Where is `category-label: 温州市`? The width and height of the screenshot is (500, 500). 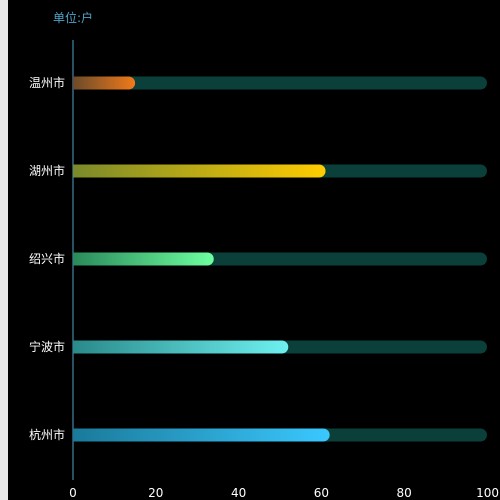
category-label: 温州市 is located at coordinates (47, 82).